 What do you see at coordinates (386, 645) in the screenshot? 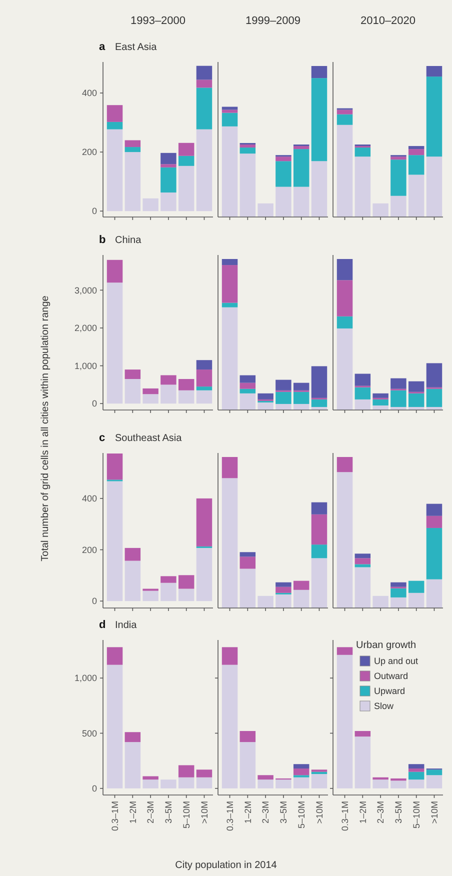
I see `legend-title: Urban growth` at bounding box center [386, 645].